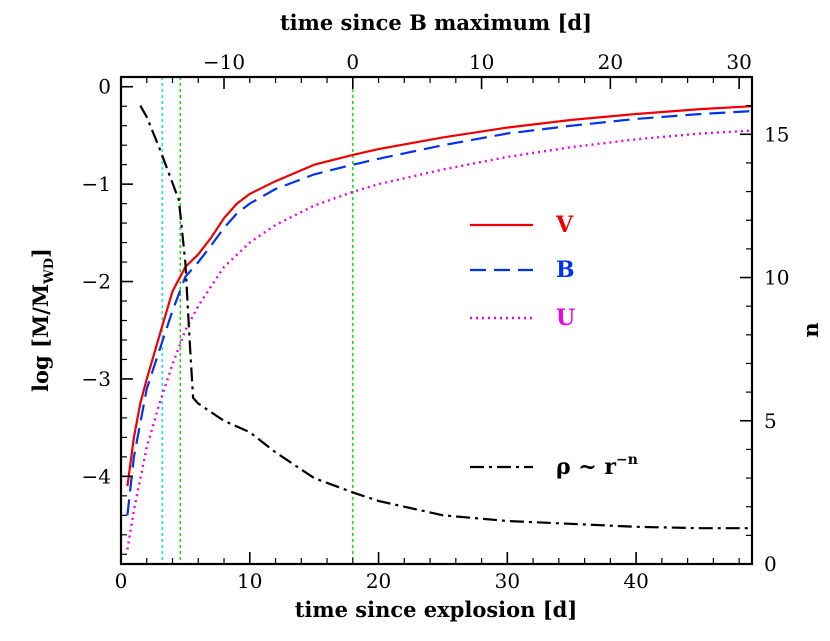 The height and width of the screenshot is (641, 830). What do you see at coordinates (121, 581) in the screenshot?
I see `x-tick-label: 0` at bounding box center [121, 581].